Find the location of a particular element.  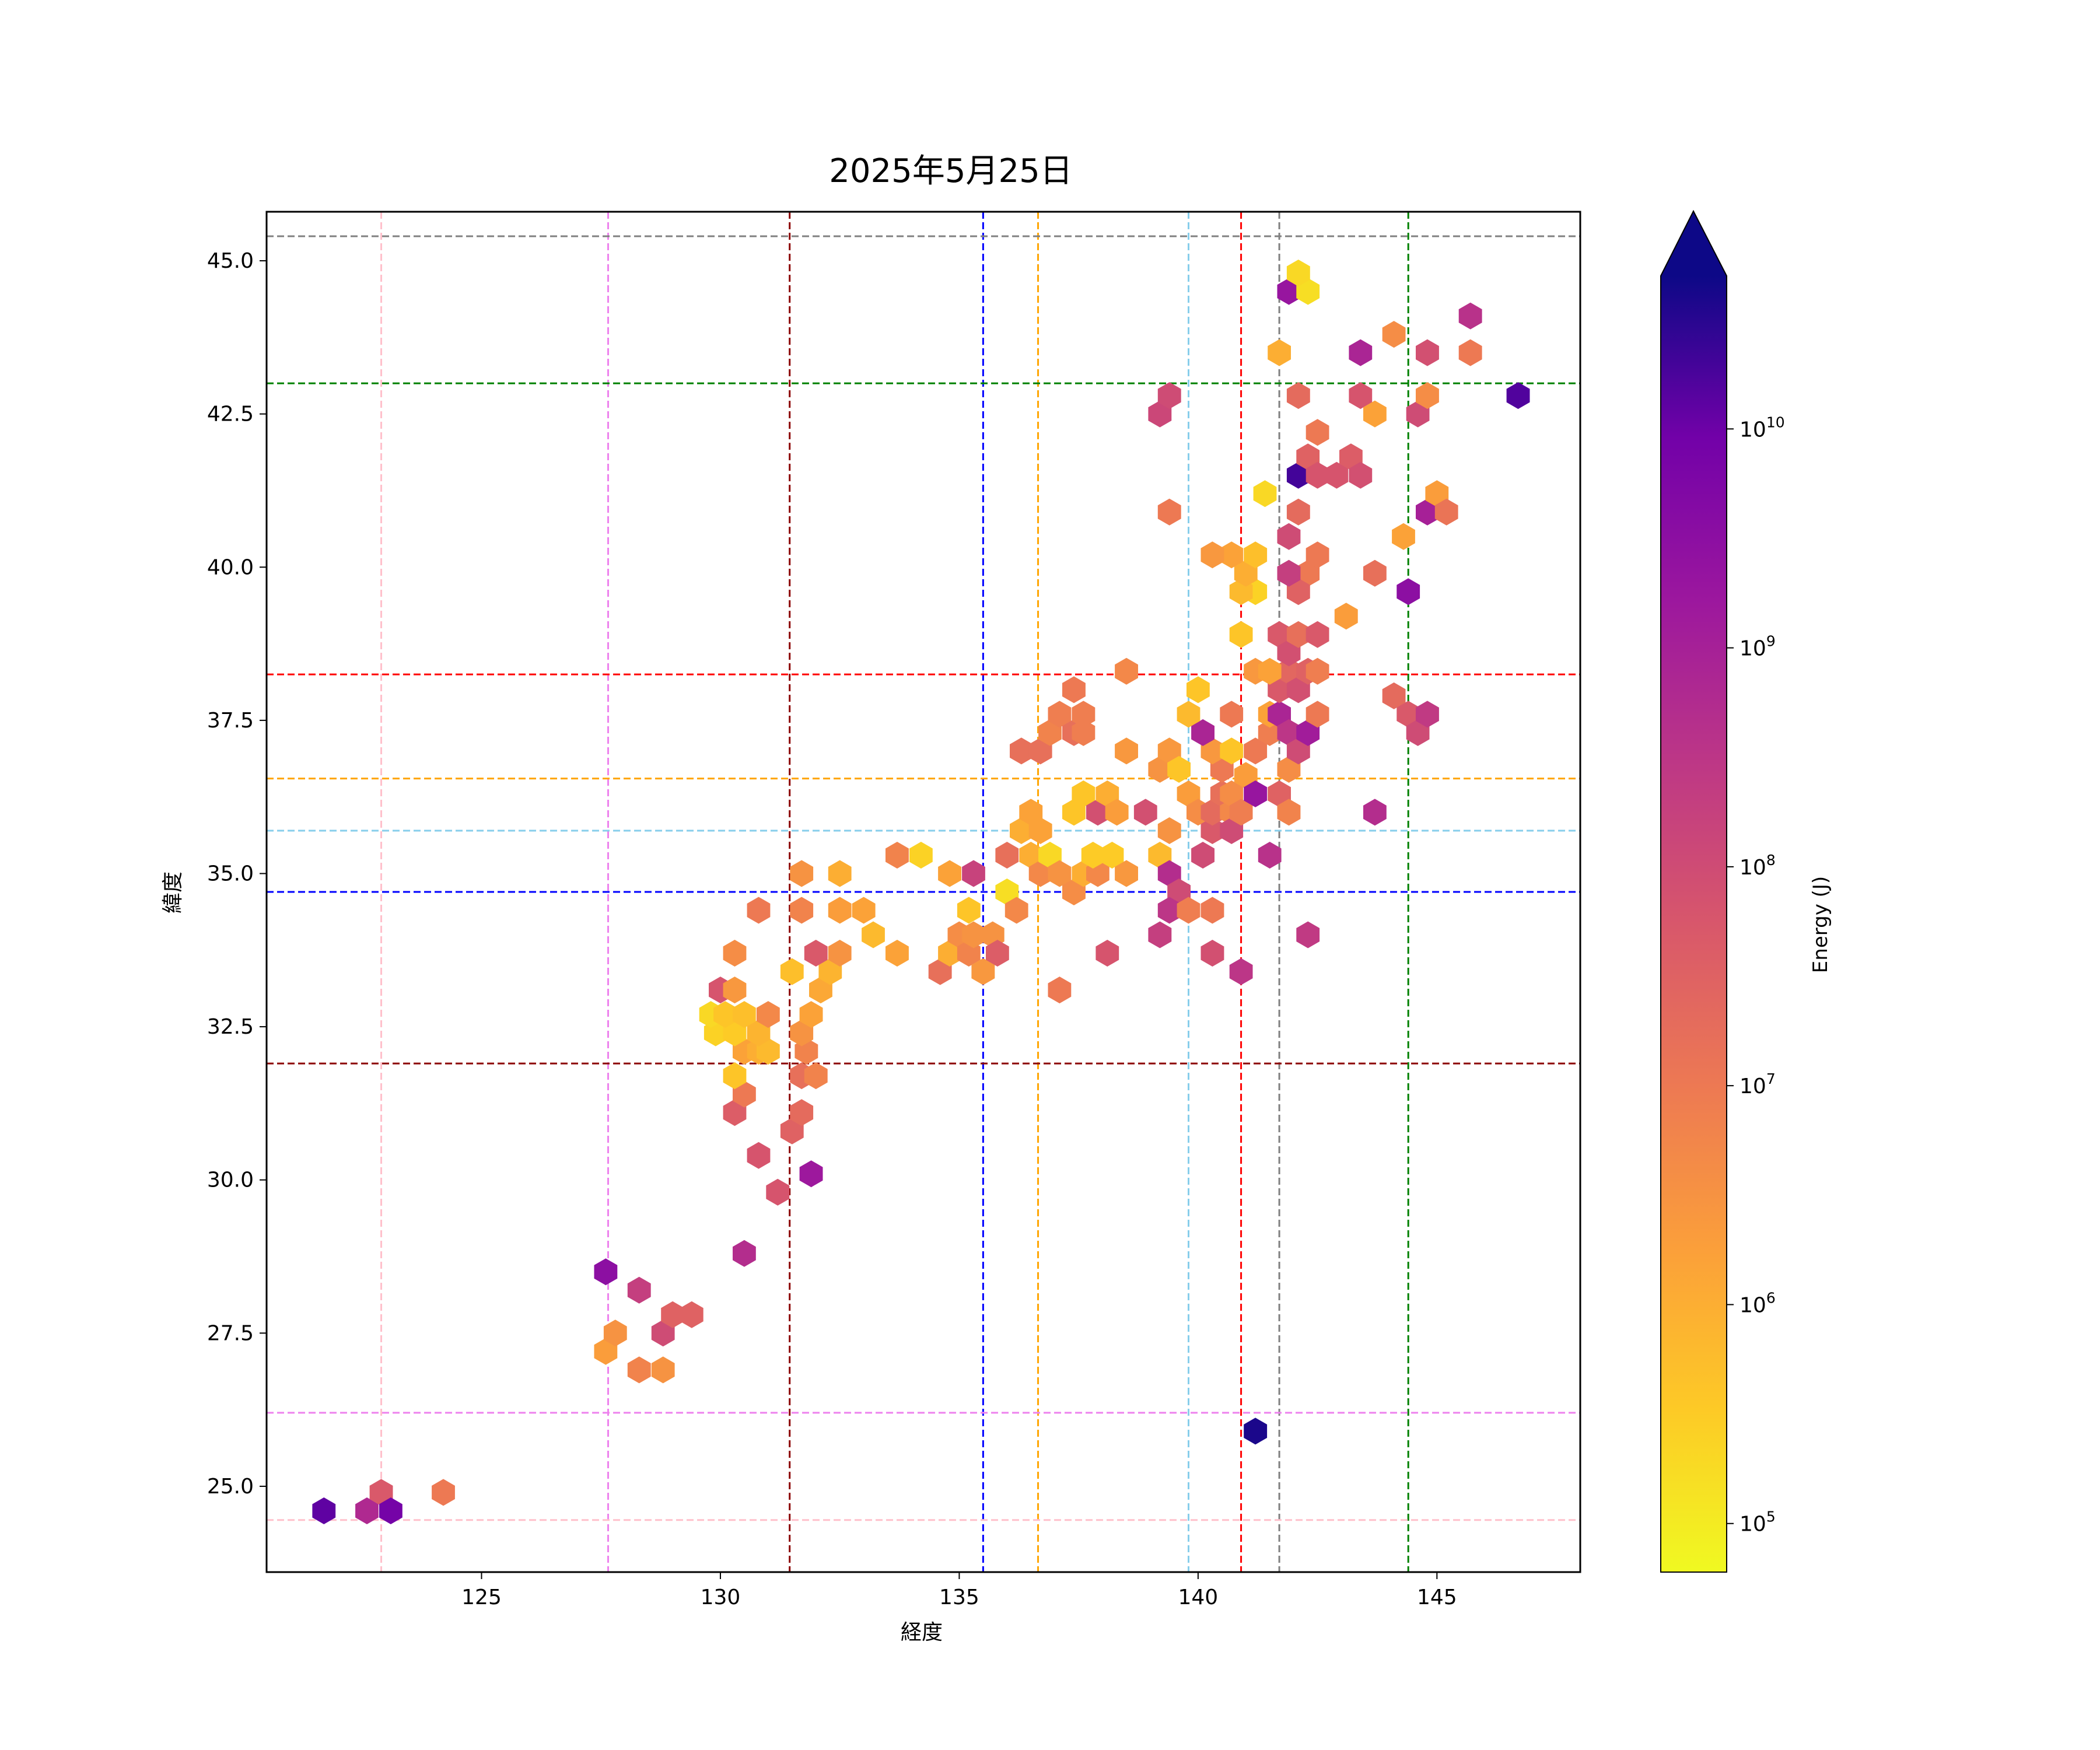

colorbar-tick-label: 10⁵ is located at coordinates (1758, 1522).